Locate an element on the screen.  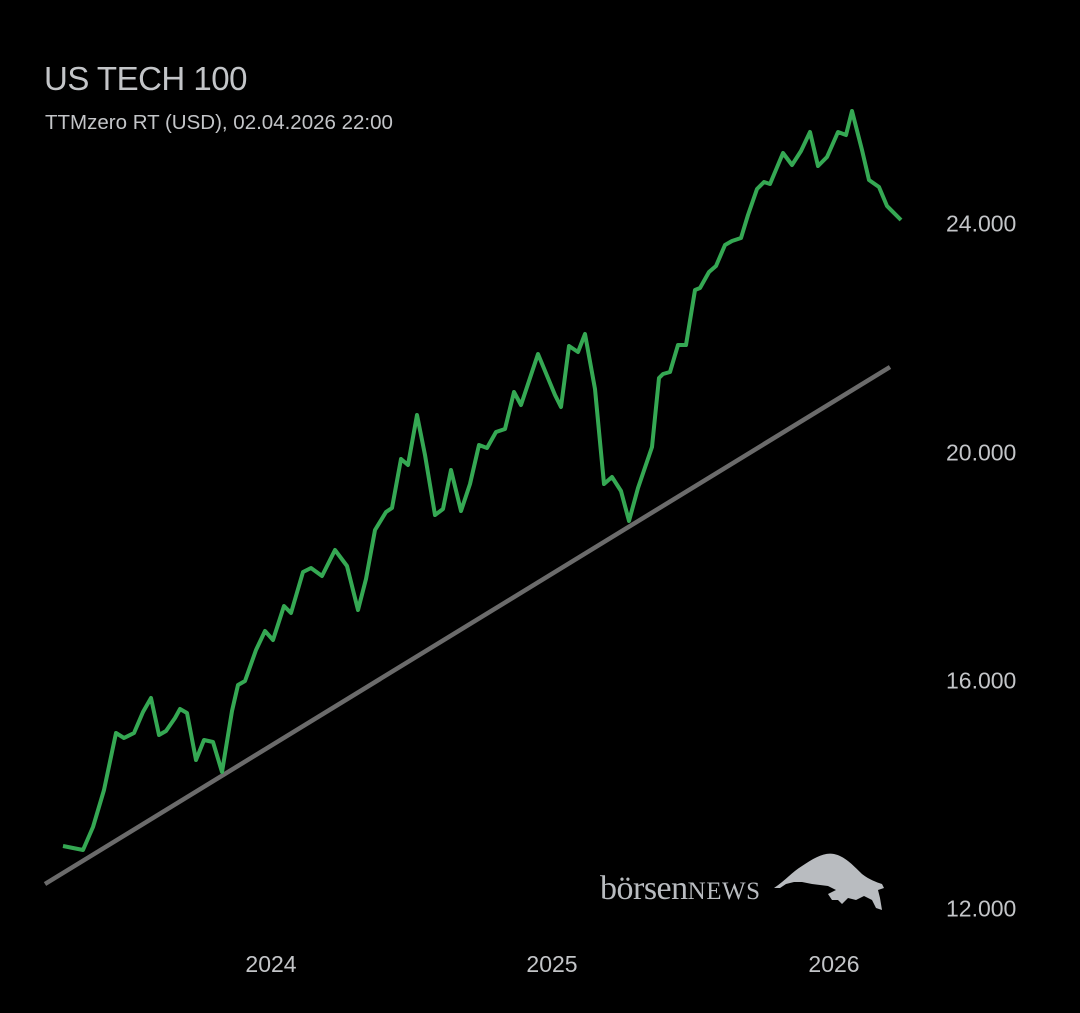
x-axis-label-2024: 2024 is located at coordinates (271, 964).